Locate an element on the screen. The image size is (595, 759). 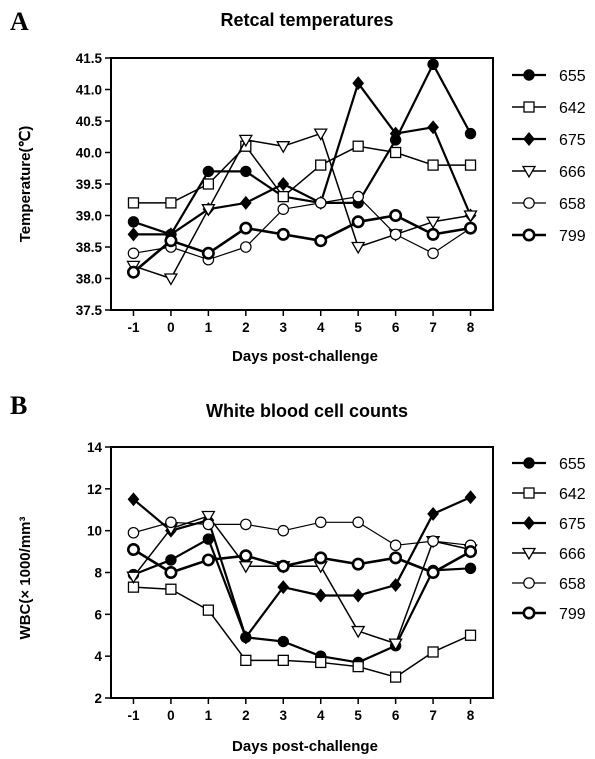
legend-label: 675 is located at coordinates (572, 140).